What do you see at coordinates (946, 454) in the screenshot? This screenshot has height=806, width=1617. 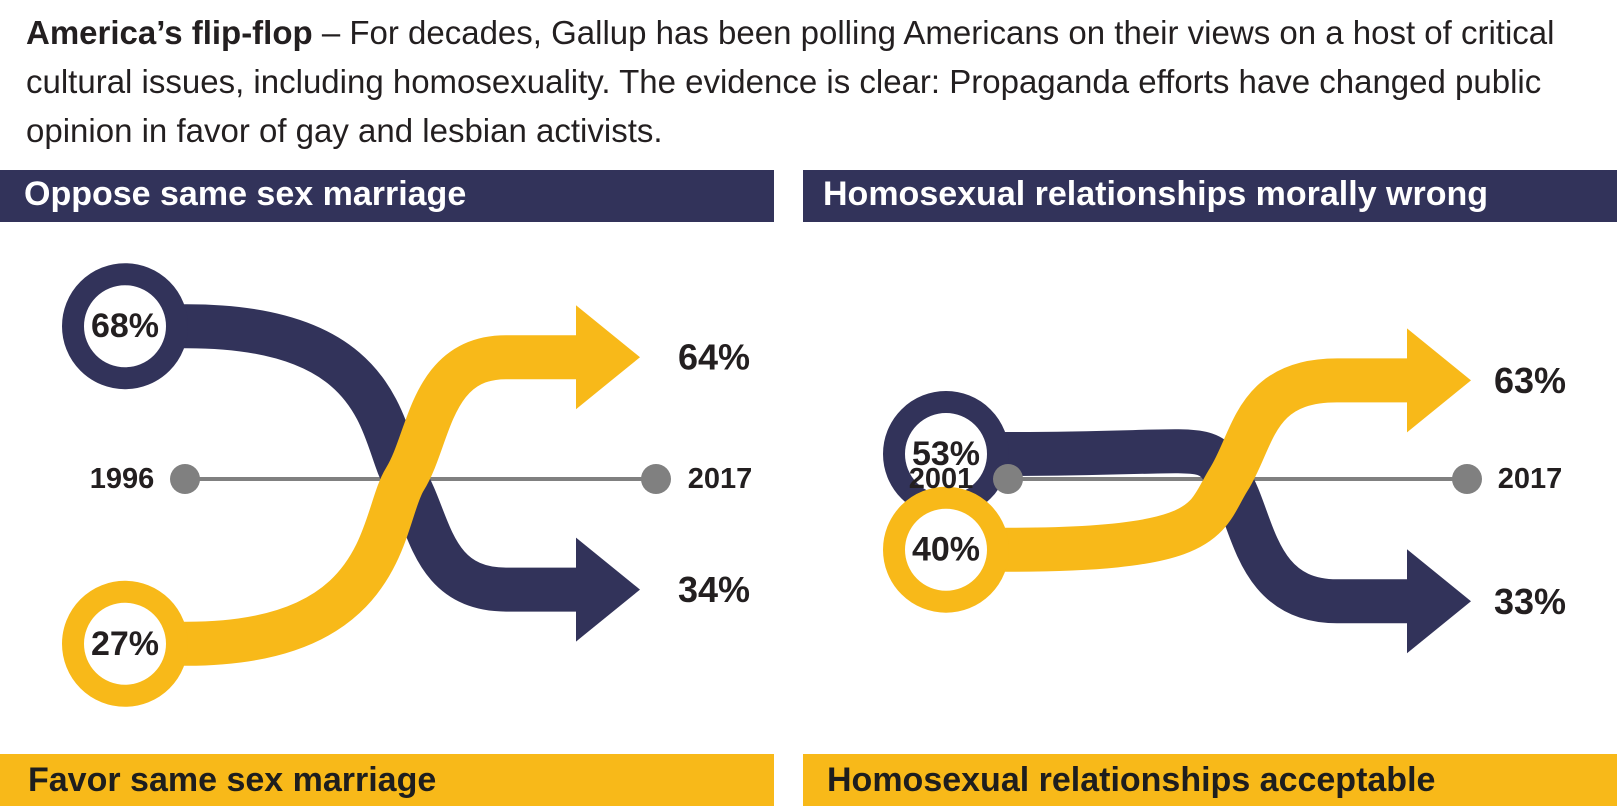 I see `panel-2-oppose-start-value: 53%` at bounding box center [946, 454].